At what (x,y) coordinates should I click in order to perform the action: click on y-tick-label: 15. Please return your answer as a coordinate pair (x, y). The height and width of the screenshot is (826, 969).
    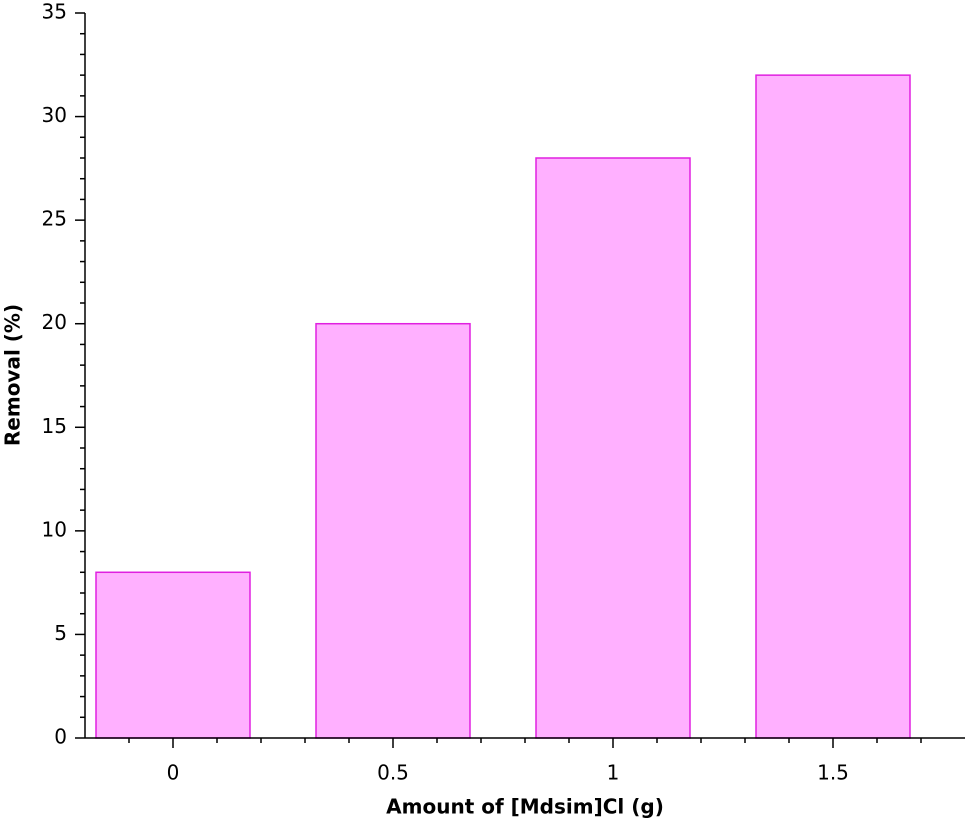
    Looking at the image, I should click on (54, 426).